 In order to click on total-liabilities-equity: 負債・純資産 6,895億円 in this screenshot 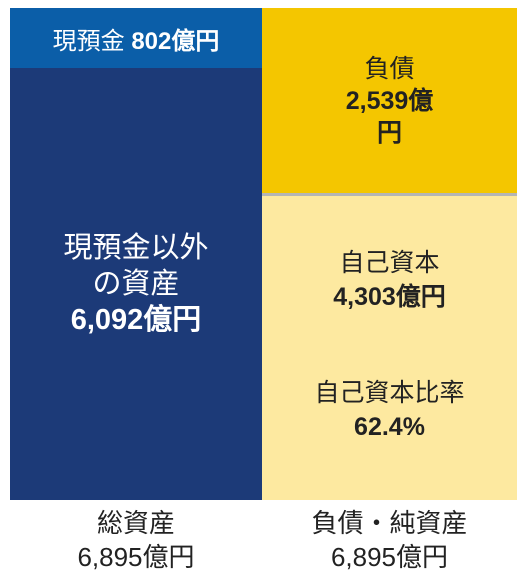, I will do `click(389, 540)`.